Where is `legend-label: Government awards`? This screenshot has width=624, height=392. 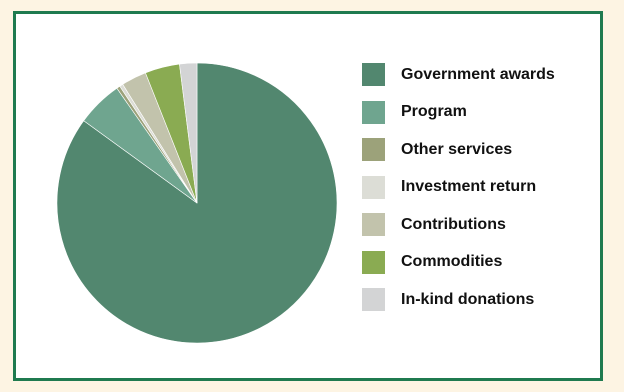 legend-label: Government awards is located at coordinates (478, 74).